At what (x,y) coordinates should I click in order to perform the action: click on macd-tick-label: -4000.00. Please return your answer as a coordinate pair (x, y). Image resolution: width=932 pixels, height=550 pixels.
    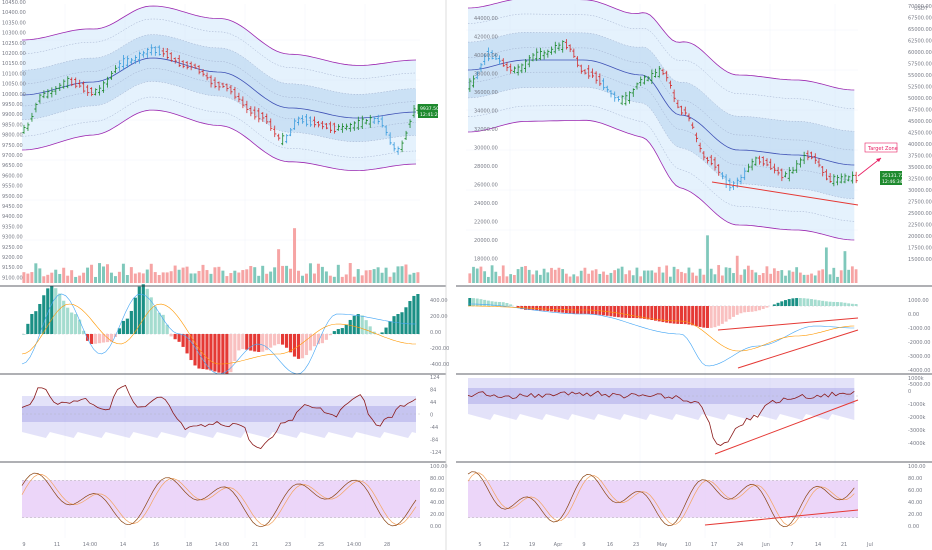
    Looking at the image, I should click on (919, 371).